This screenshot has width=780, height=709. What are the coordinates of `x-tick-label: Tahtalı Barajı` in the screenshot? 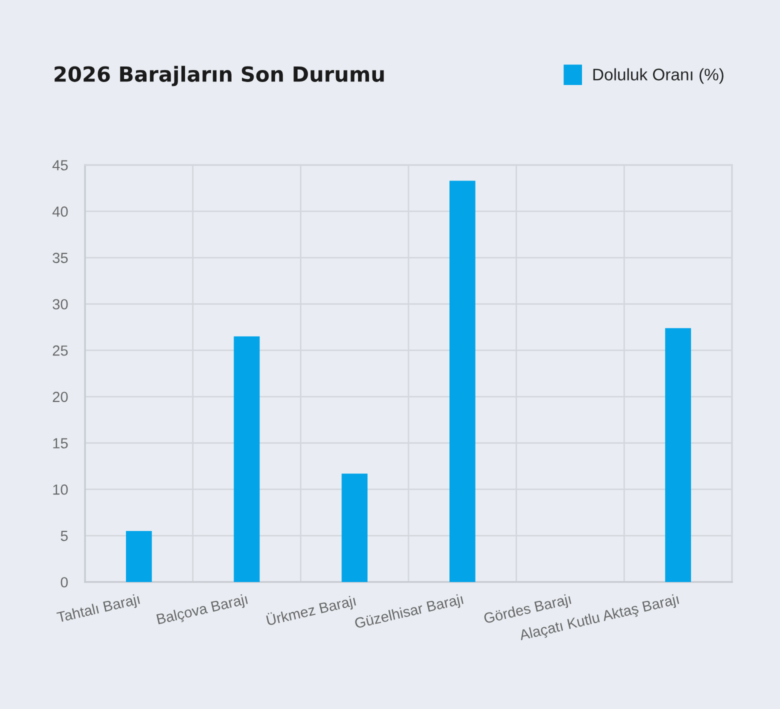 It's located at (98, 609).